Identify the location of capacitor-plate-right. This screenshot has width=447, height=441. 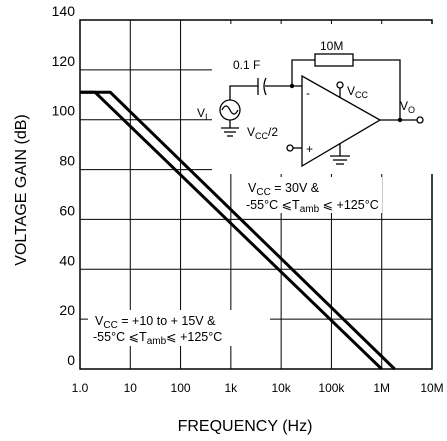
(265, 86).